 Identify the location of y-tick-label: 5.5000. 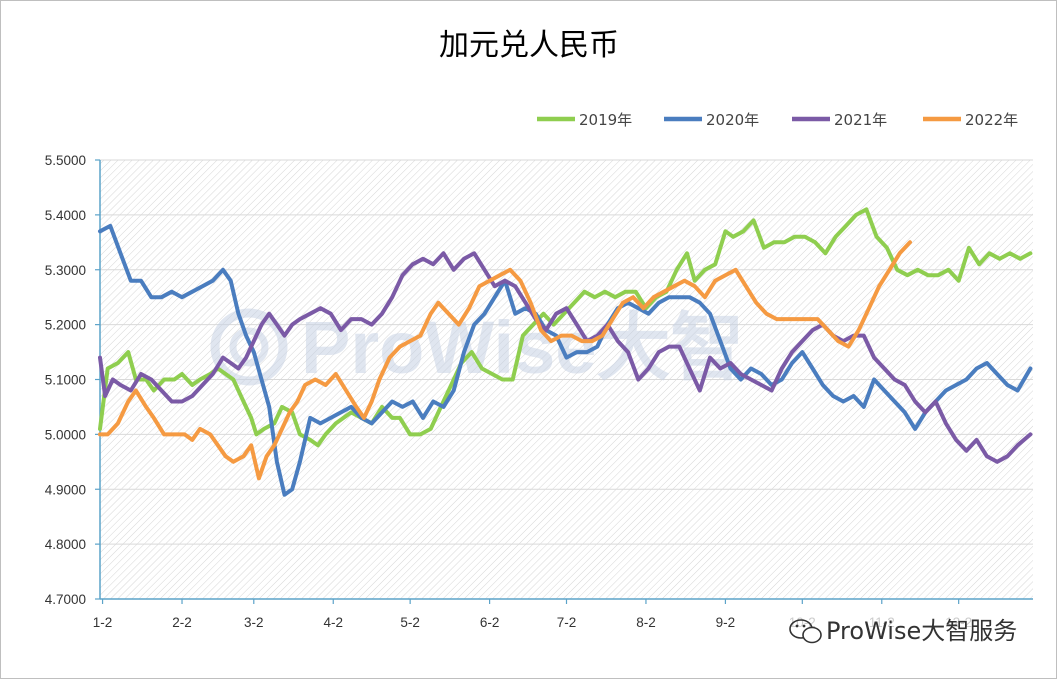
(65, 160).